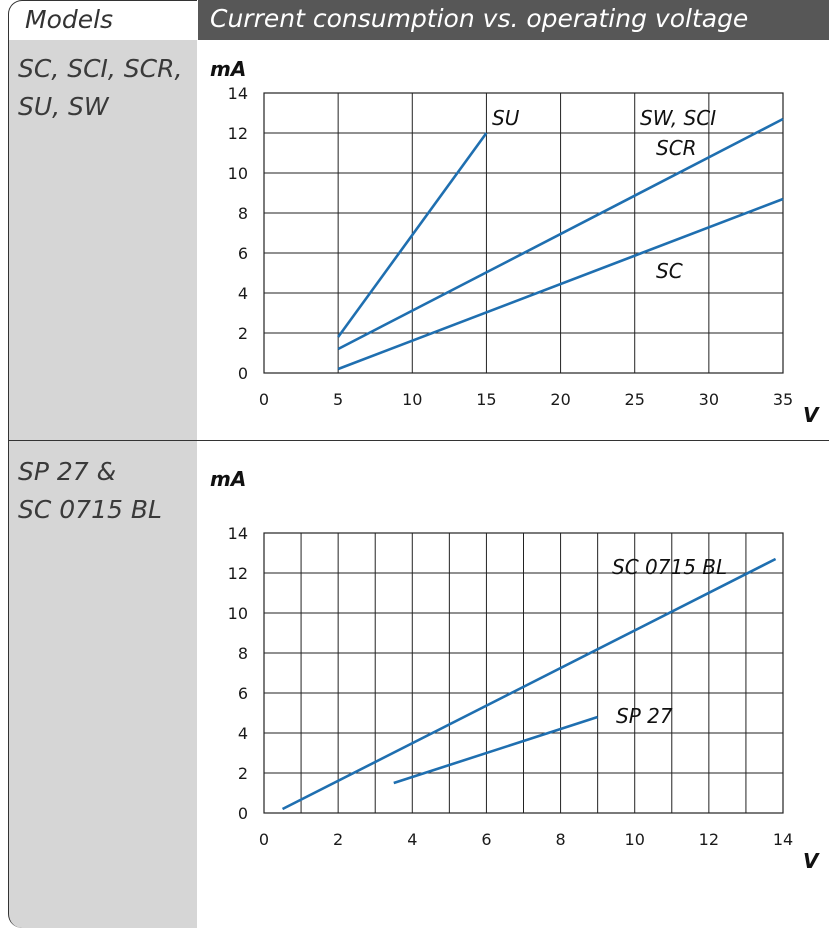 The height and width of the screenshot is (928, 829). I want to click on models-header: Models, so click(102, 20).